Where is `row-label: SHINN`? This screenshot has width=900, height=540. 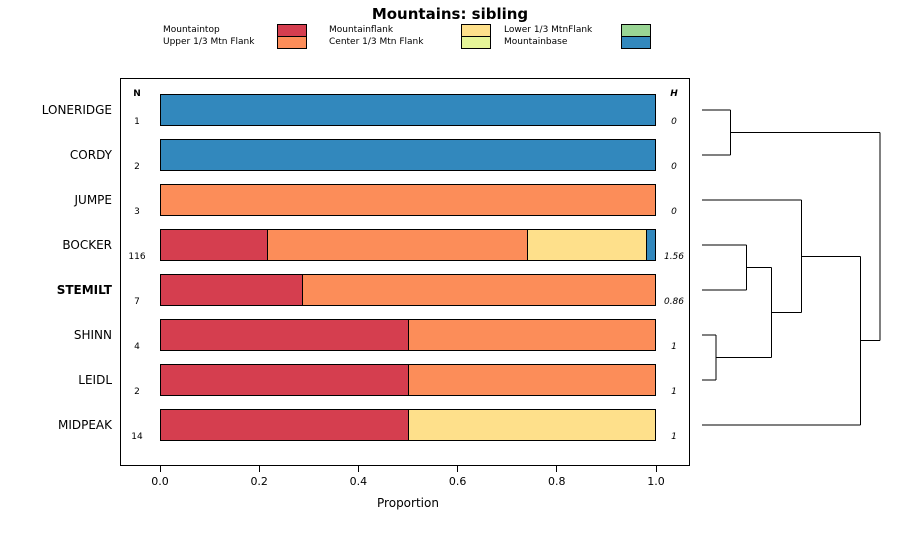 row-label: SHINN is located at coordinates (92, 335).